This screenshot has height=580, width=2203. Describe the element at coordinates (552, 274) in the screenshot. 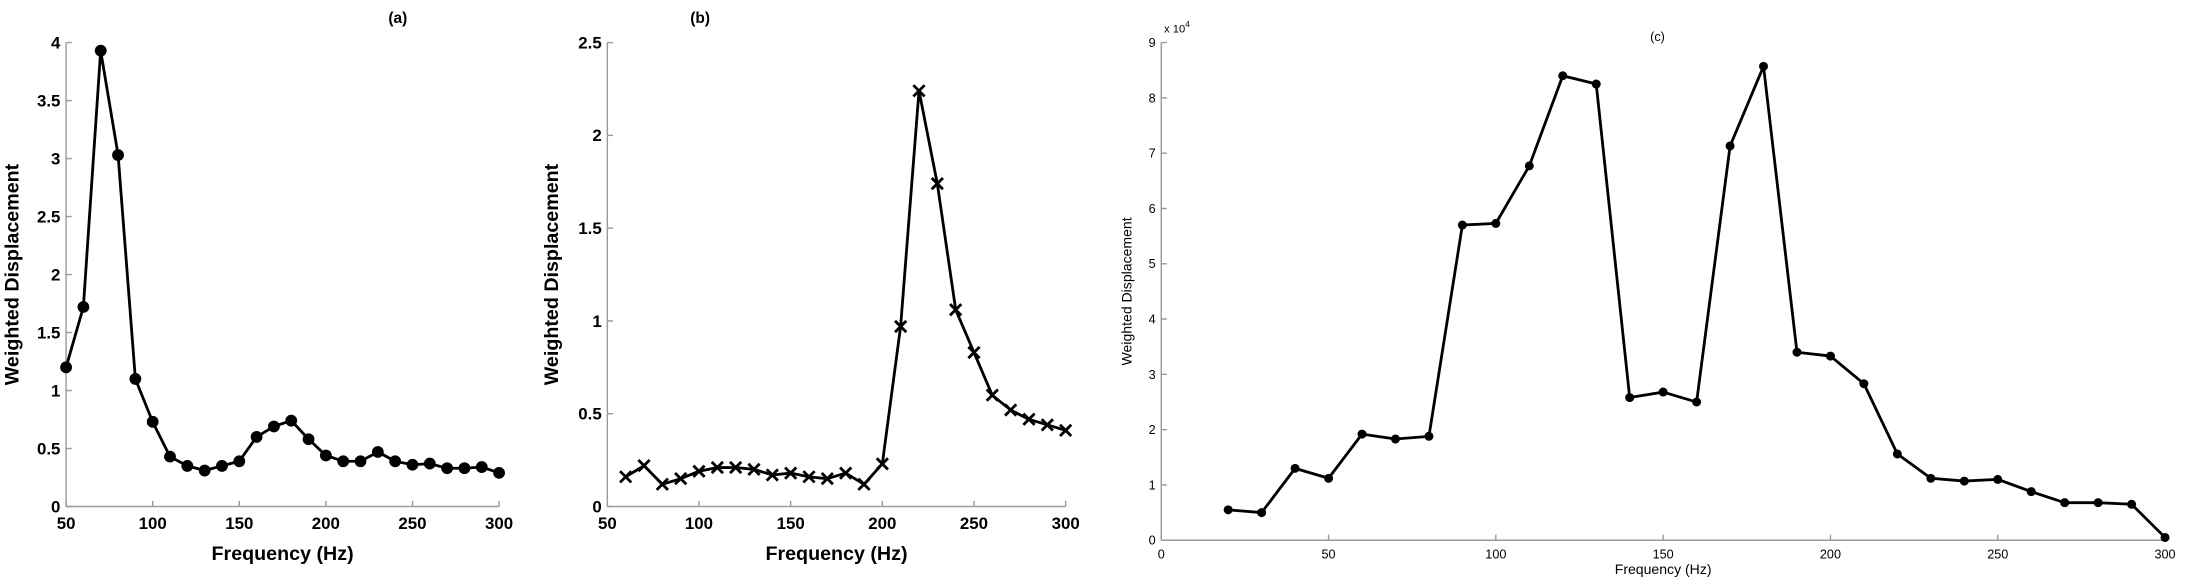

I see `y-axis-label: Weighted Displacement` at that location.